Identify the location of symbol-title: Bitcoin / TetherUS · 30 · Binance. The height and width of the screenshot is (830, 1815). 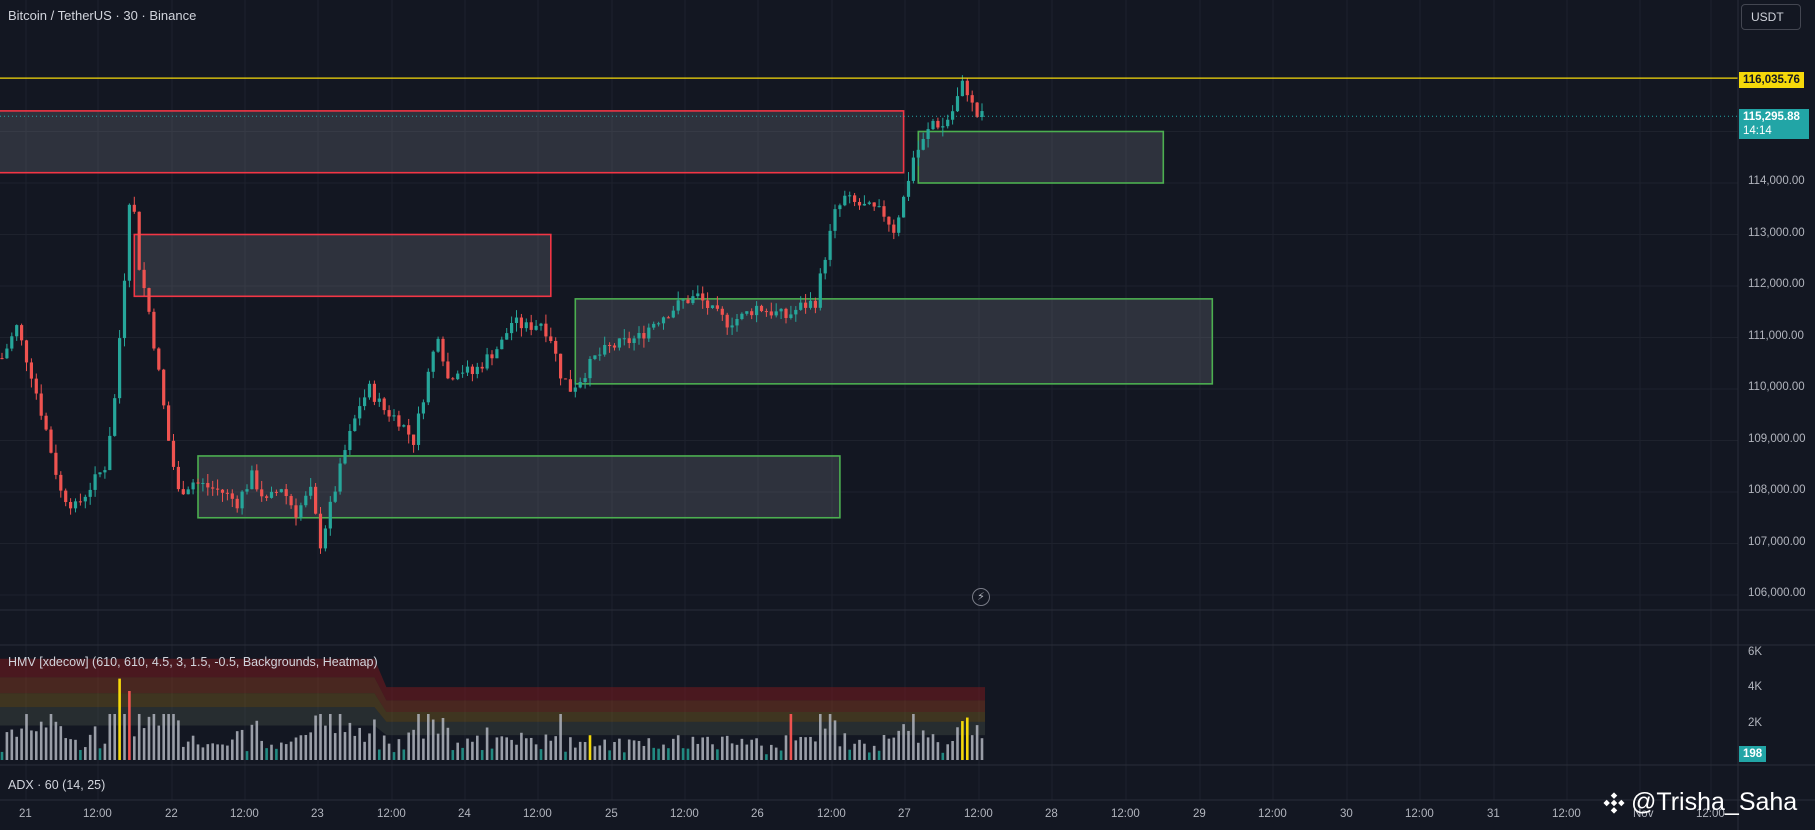
(102, 15).